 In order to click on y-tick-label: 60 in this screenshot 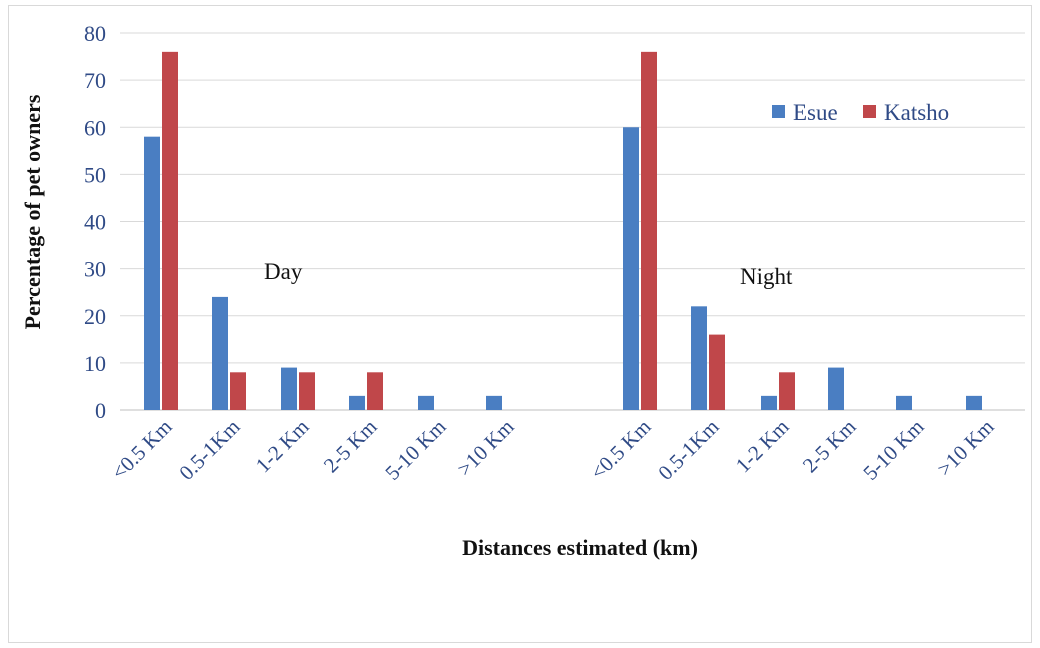, I will do `click(95, 127)`.